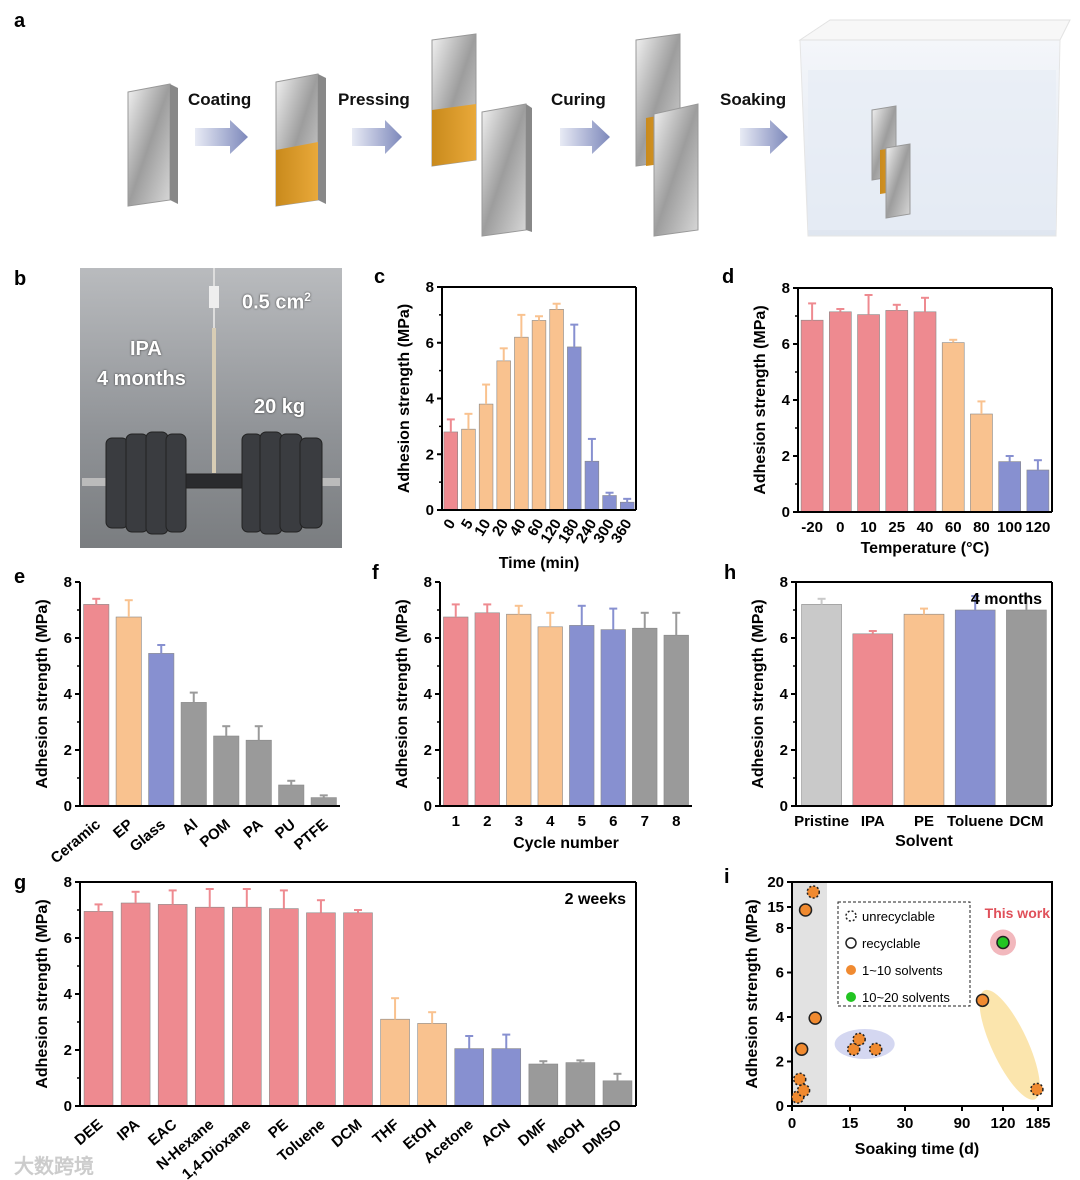  I want to click on area-unit-sup: 2, so click(307, 297).